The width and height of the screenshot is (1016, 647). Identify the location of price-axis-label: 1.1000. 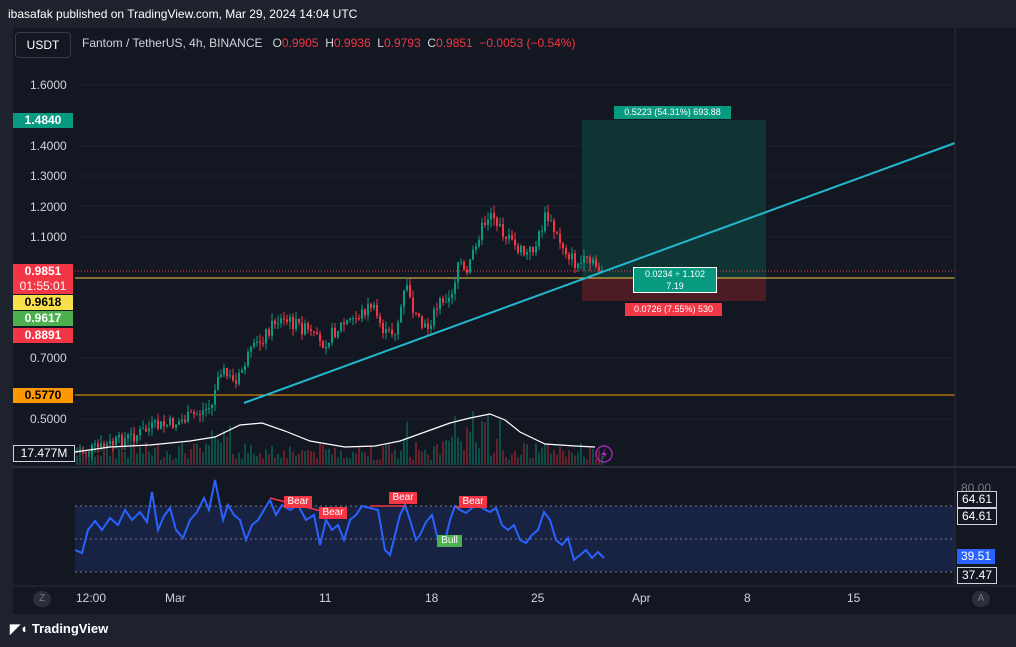
(48, 237).